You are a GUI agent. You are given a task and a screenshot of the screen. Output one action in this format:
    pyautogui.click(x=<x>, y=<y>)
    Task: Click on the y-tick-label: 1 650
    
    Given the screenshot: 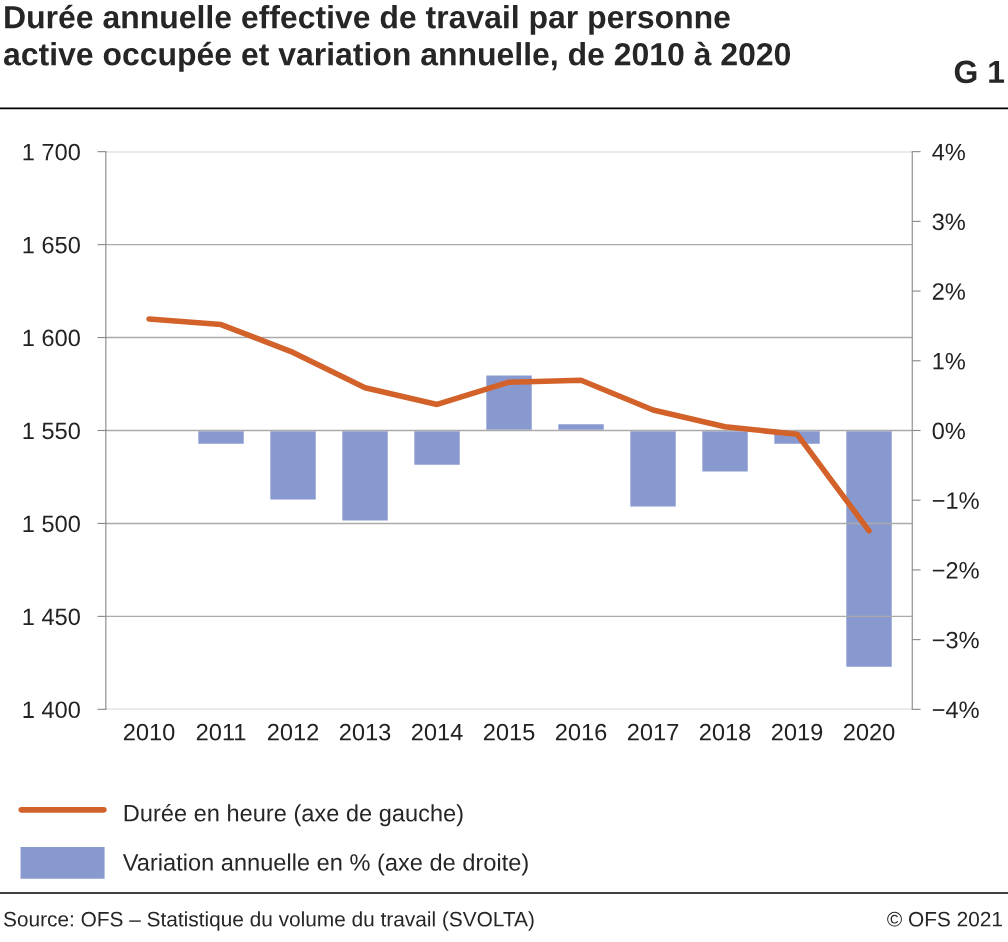 What is the action you would take?
    pyautogui.click(x=51, y=245)
    